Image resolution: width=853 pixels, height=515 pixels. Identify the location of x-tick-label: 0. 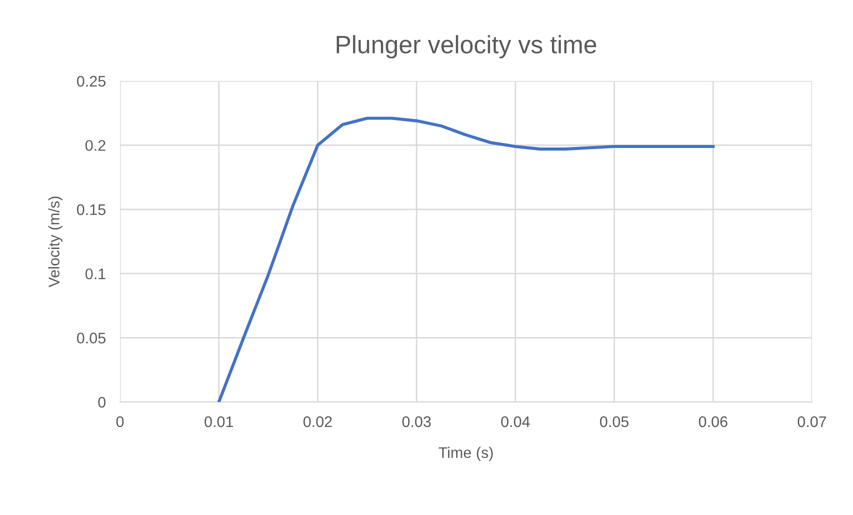
(120, 422).